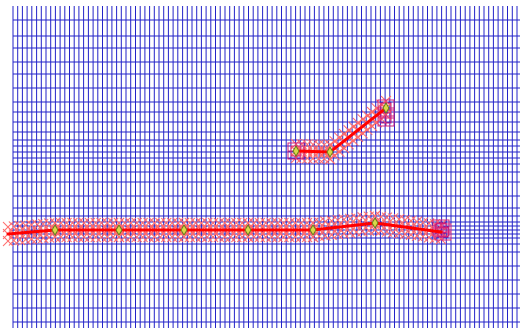 The image size is (525, 331). What do you see at coordinates (224, 228) in the screenshot?
I see `route-path-lower` at bounding box center [224, 228].